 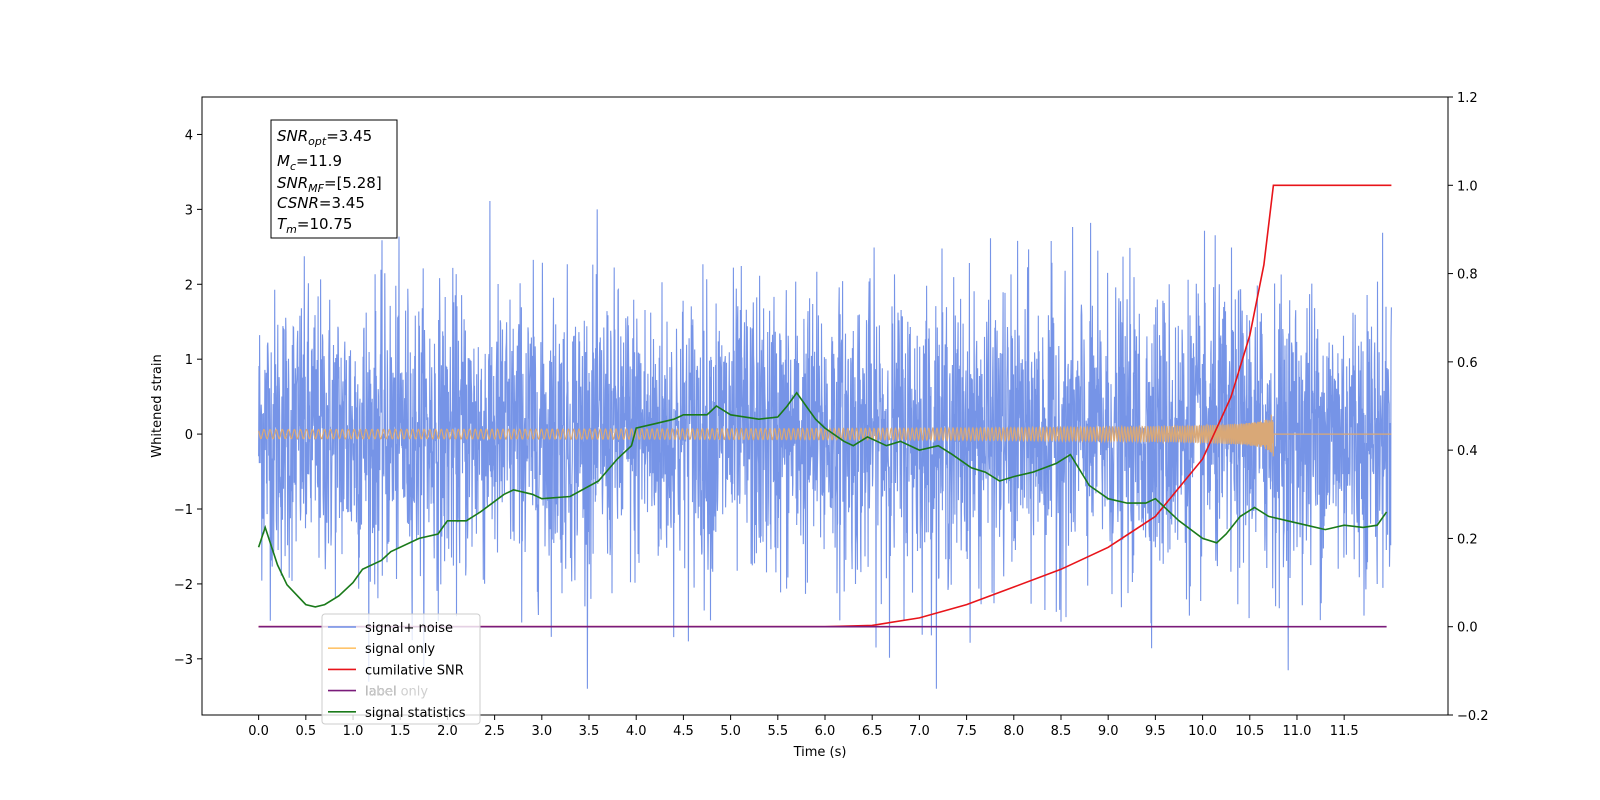 I want to click on y-tick-label: 4, so click(x=189, y=135).